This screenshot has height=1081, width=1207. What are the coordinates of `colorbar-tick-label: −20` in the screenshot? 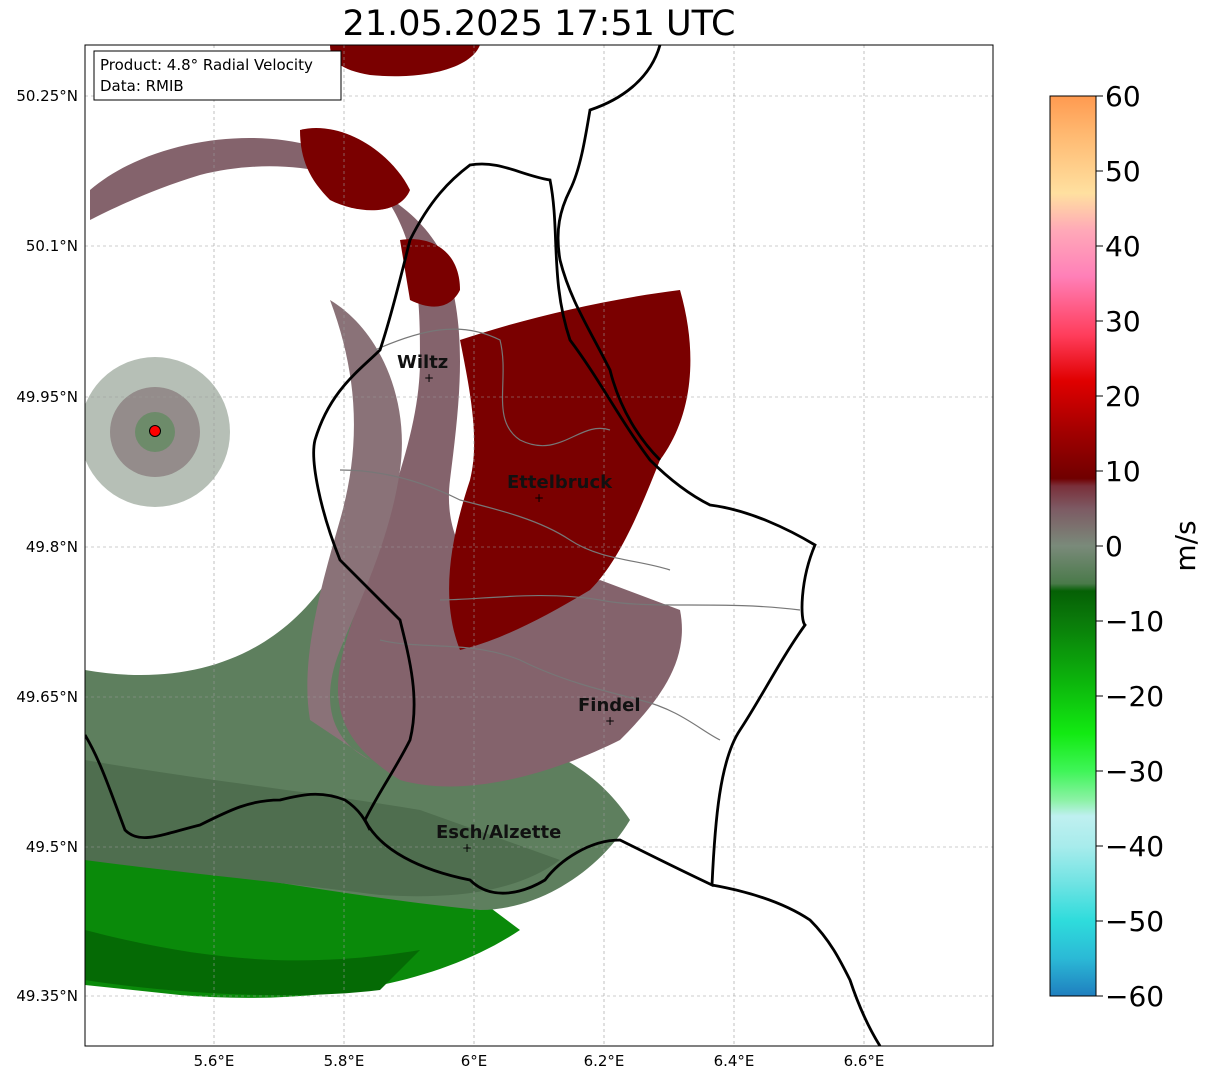 It's located at (1134, 696).